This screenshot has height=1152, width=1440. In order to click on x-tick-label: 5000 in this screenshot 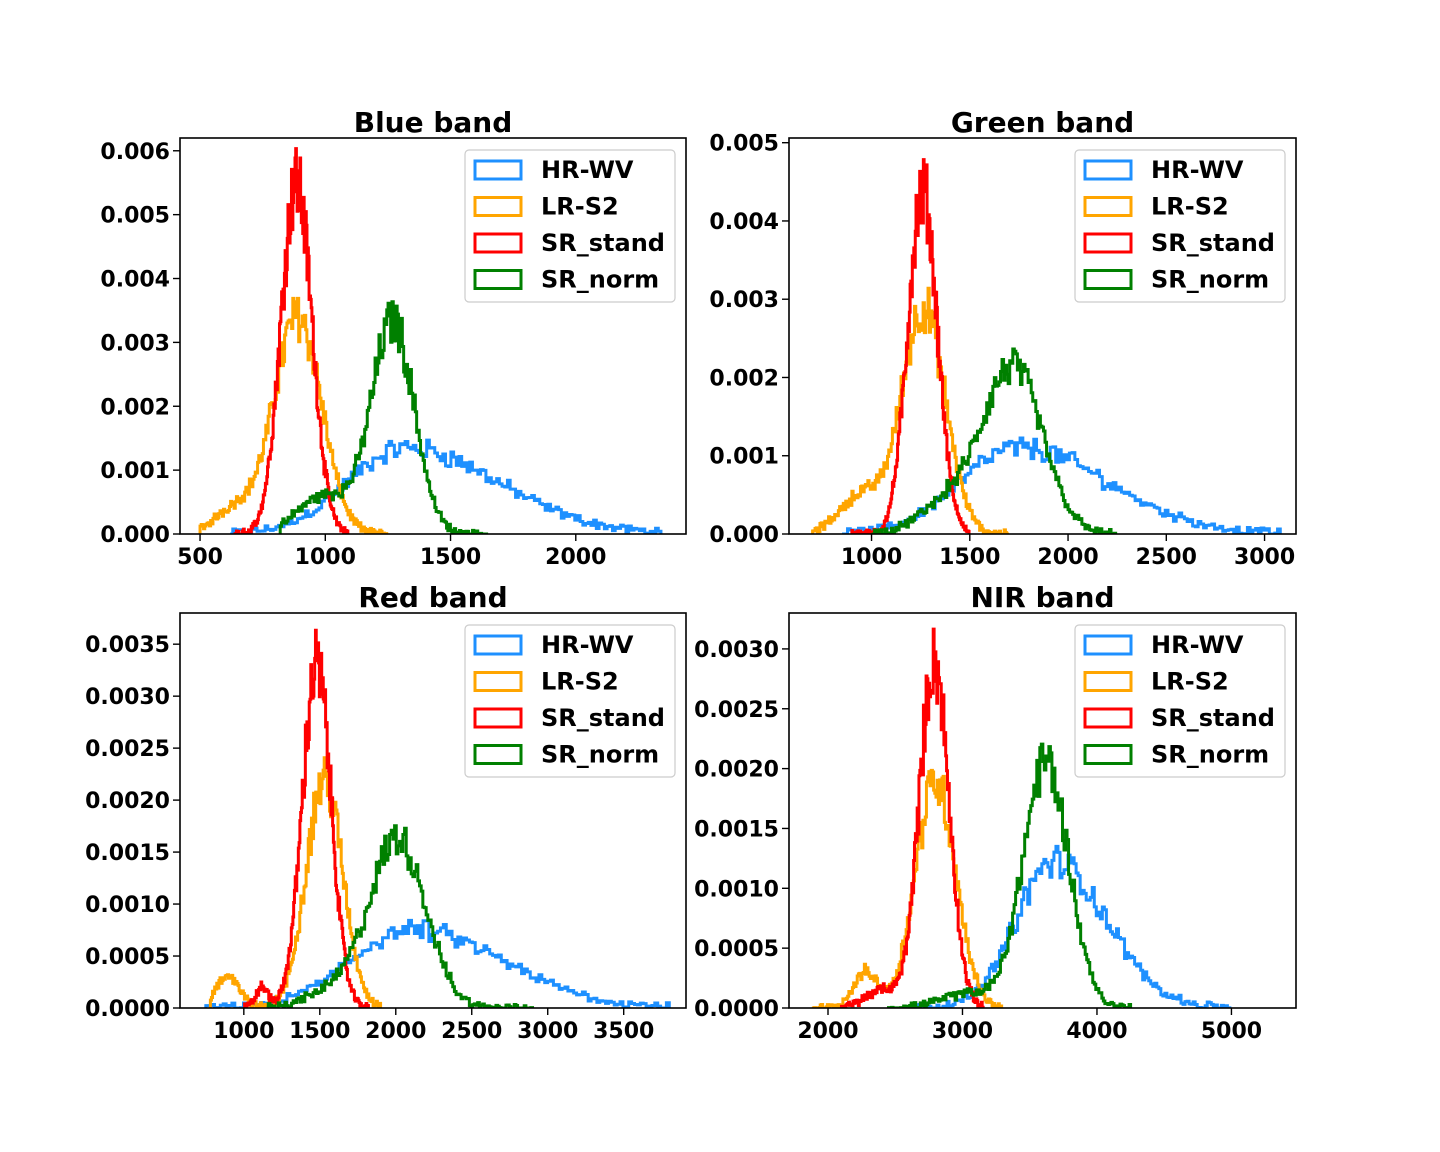, I will do `click(1231, 1031)`.